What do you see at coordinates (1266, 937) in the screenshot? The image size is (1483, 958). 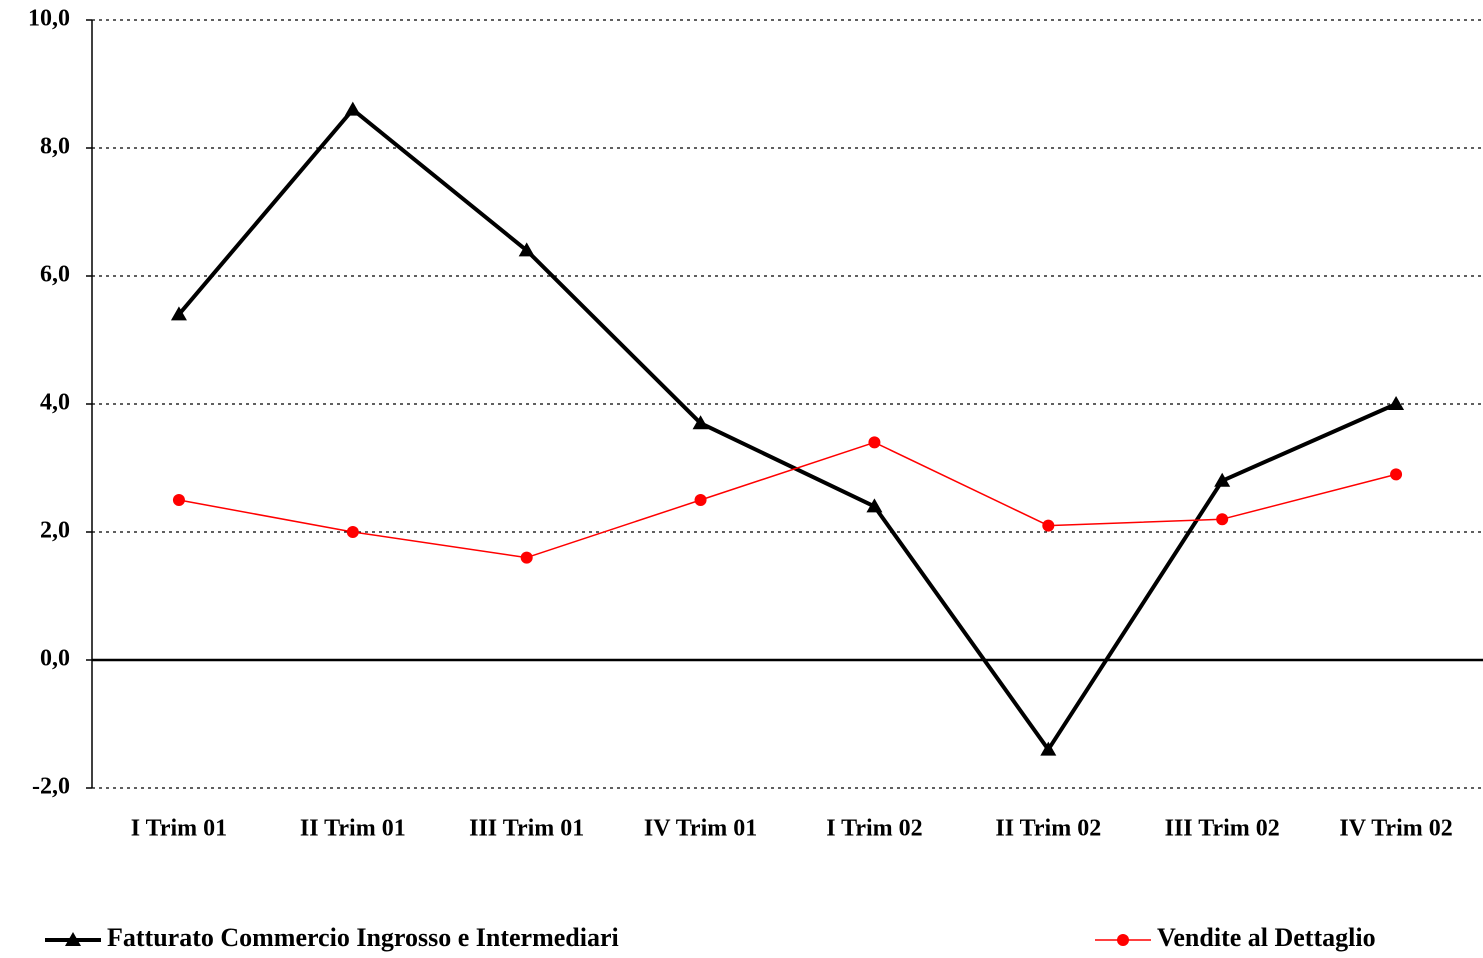 I see `legend-label: Vendite al Dettaglio` at bounding box center [1266, 937].